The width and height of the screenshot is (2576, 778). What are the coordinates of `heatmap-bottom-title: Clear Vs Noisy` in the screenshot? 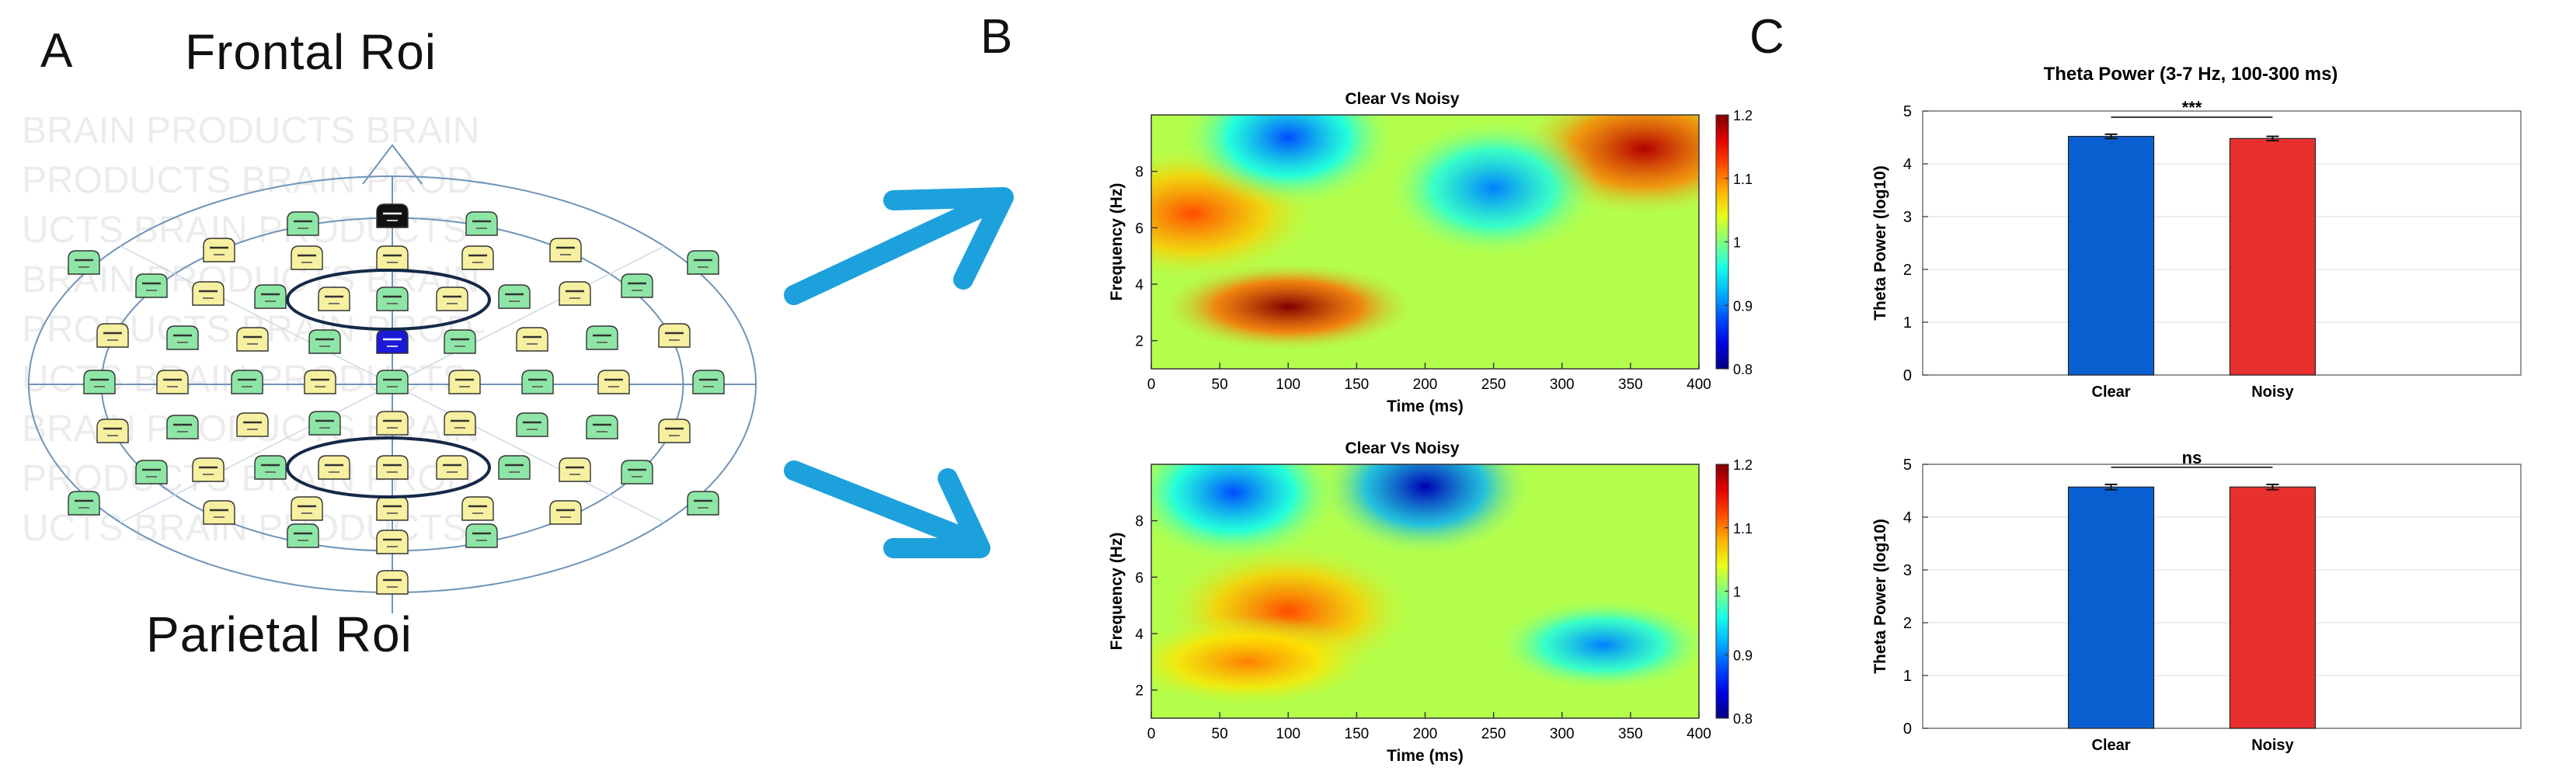 It's located at (1402, 448).